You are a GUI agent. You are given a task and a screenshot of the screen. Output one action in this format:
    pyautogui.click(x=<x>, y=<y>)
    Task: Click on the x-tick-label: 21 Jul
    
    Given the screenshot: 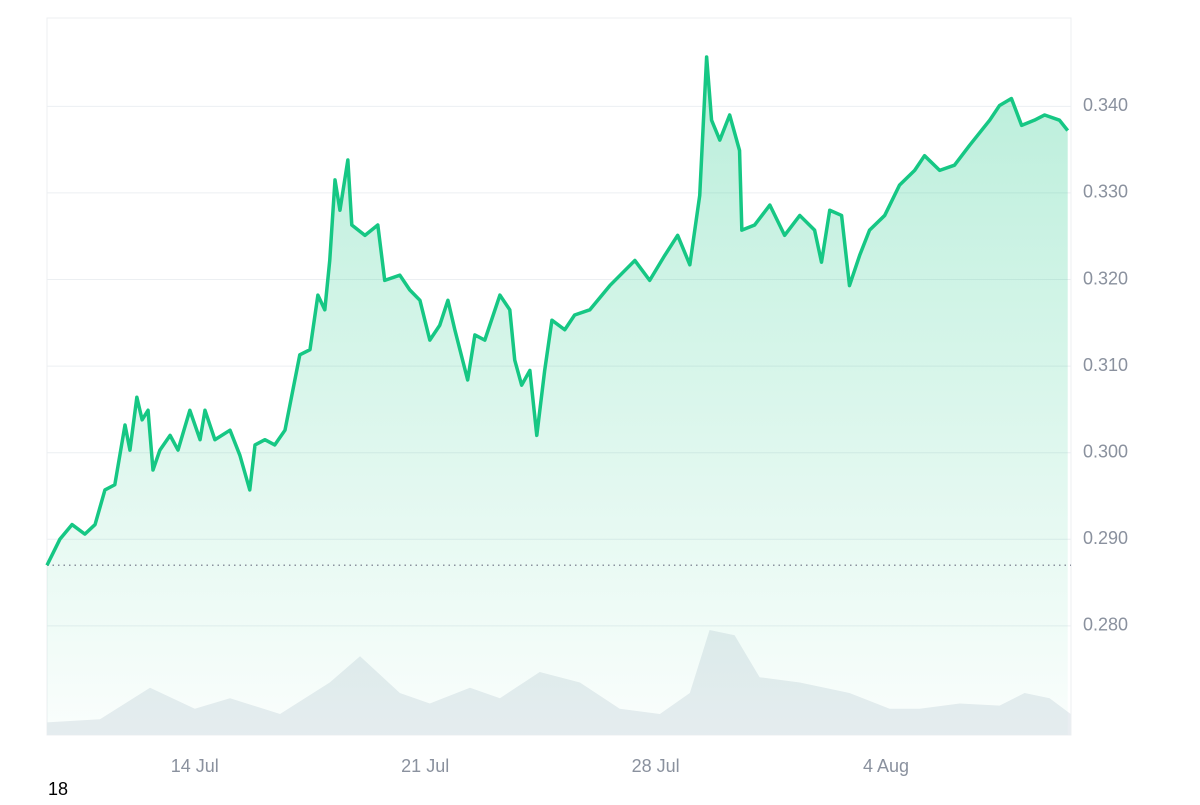 What is the action you would take?
    pyautogui.click(x=425, y=766)
    